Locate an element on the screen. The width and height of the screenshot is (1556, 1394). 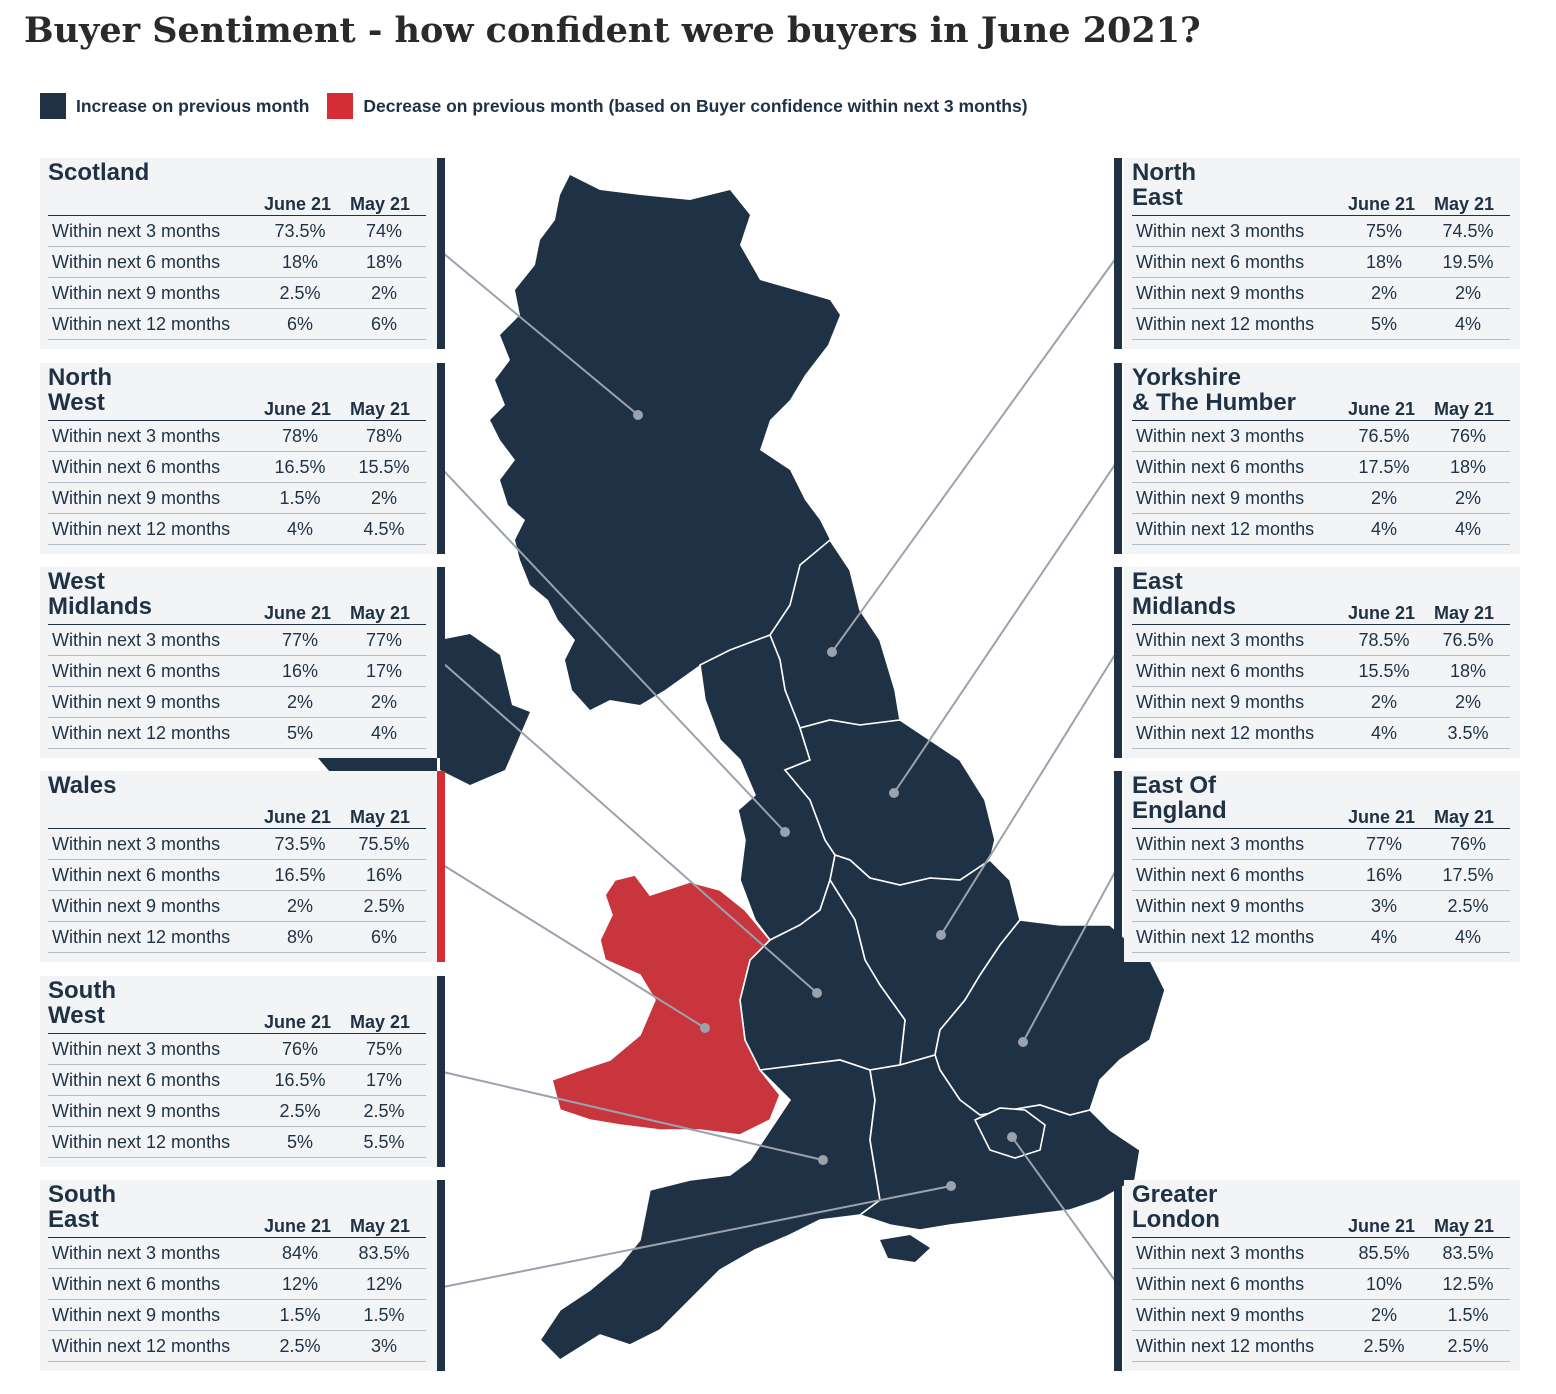
value-june-text: 17.5% is located at coordinates (1384, 467).